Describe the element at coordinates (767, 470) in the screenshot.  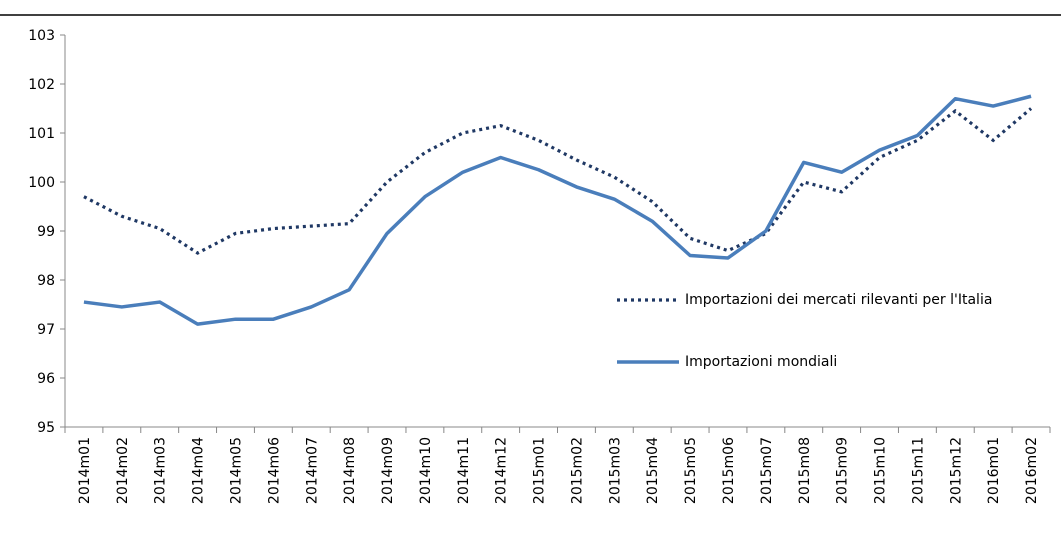
I see `x-tick-label: 2015m07` at that location.